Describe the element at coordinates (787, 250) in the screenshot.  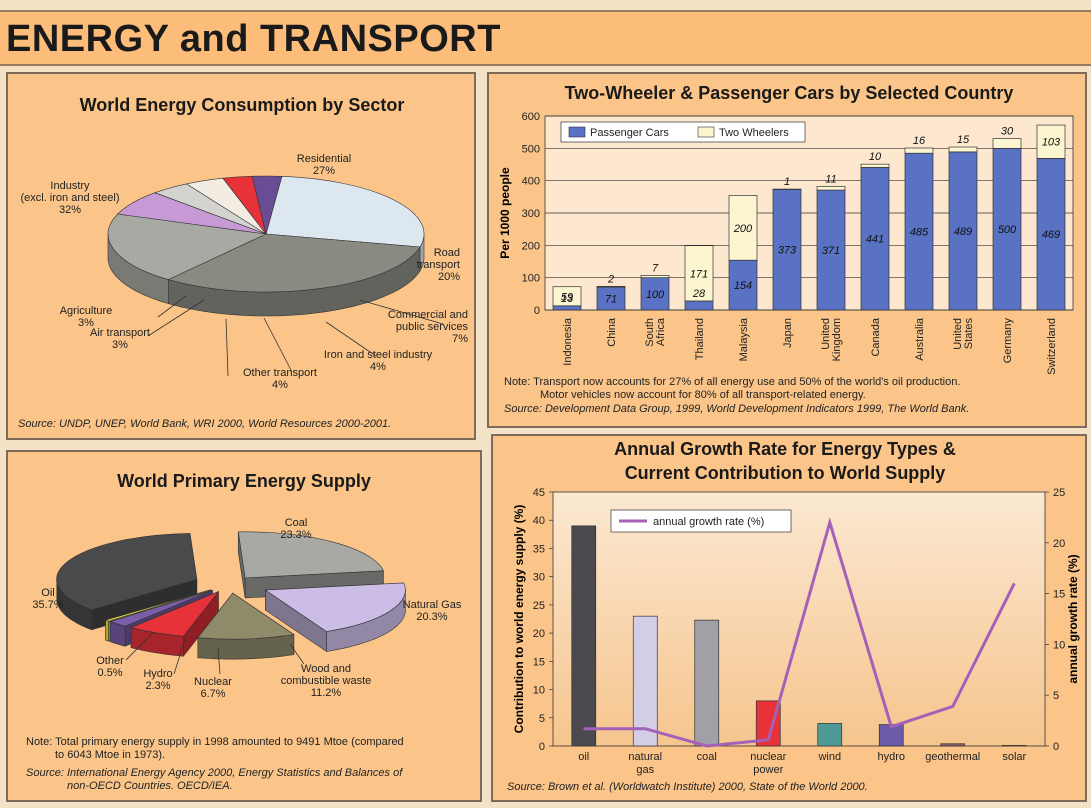
I see `bar-passenger-cars-japan` at that location.